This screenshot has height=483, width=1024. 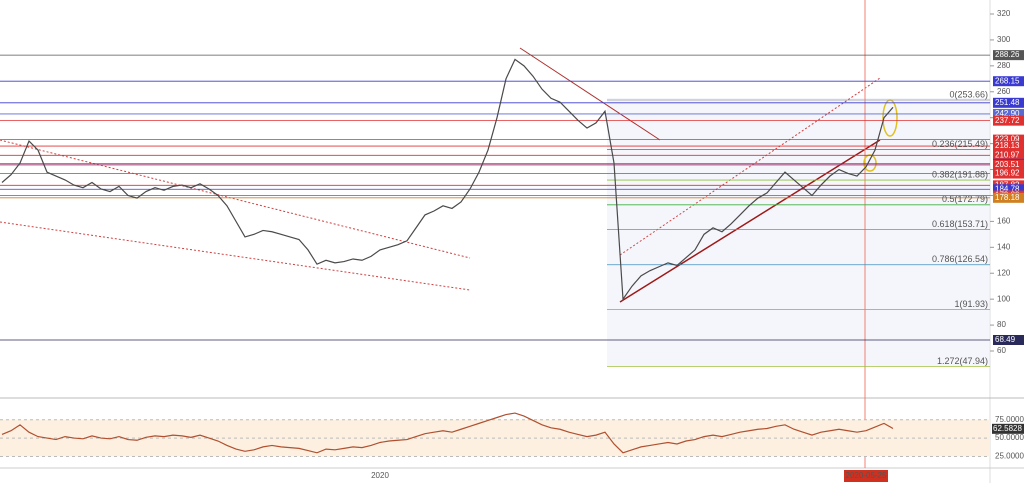 I want to click on level-label: 184.78, so click(x=1007, y=188).